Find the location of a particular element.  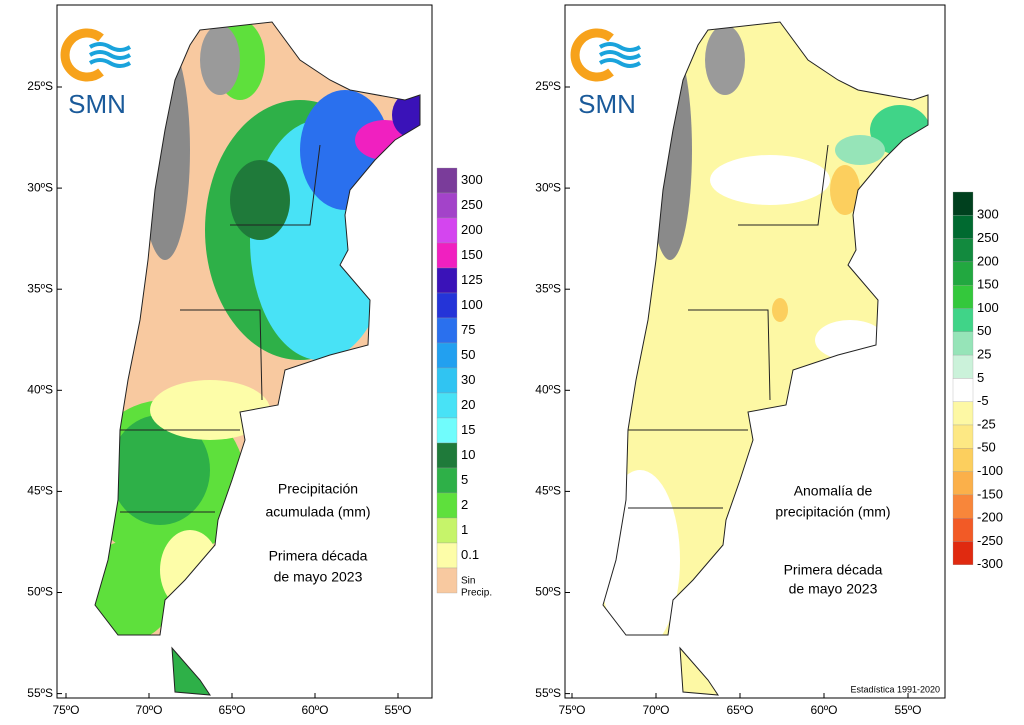

legend-label: 15 is located at coordinates (468, 429).